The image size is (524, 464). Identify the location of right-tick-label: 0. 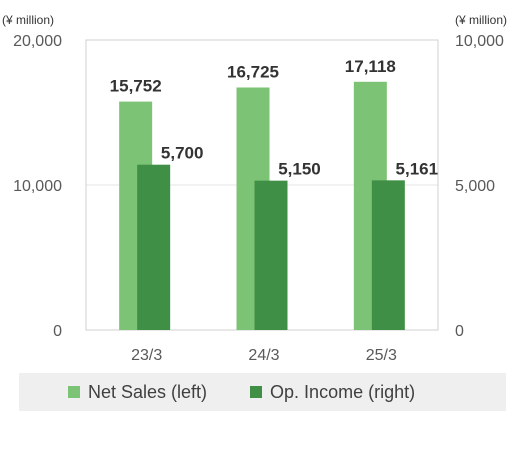
(459, 331).